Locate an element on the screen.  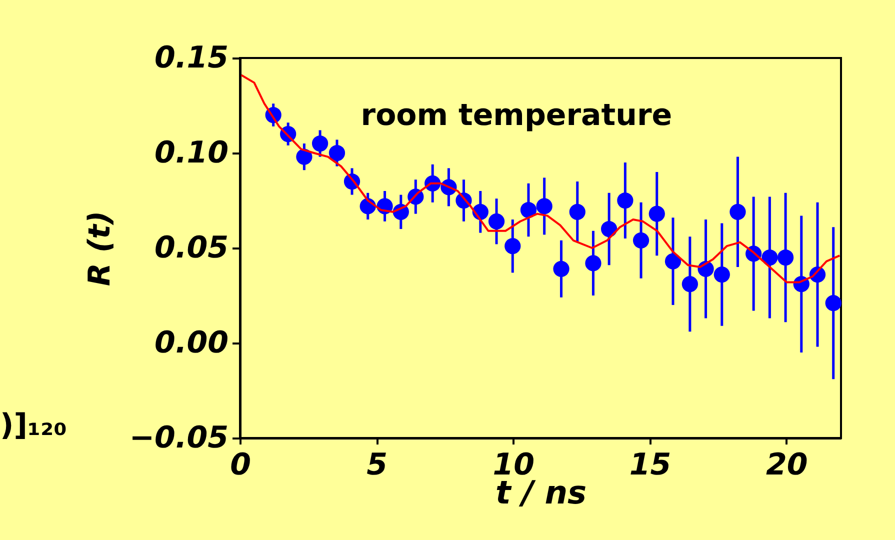
y-tick-label: 0.10 is located at coordinates (191, 153).